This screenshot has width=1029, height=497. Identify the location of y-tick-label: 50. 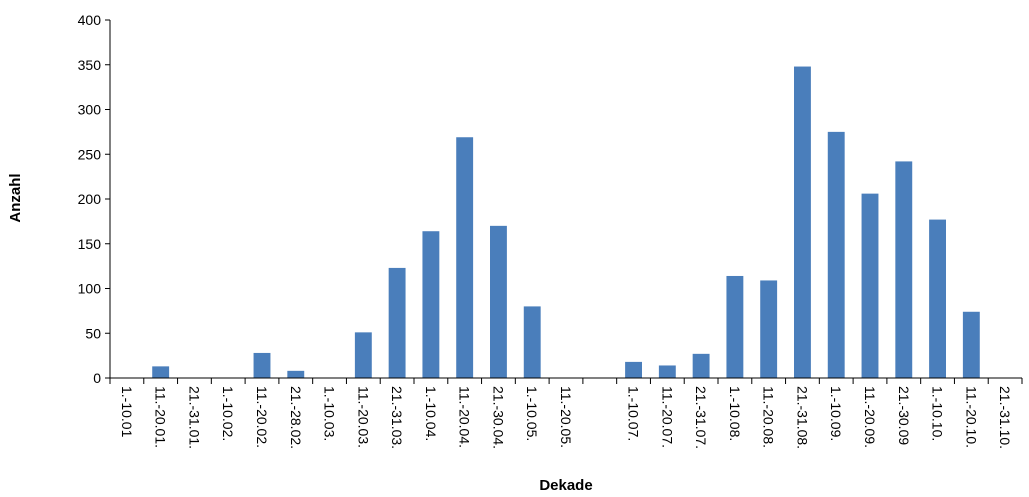
(93, 333).